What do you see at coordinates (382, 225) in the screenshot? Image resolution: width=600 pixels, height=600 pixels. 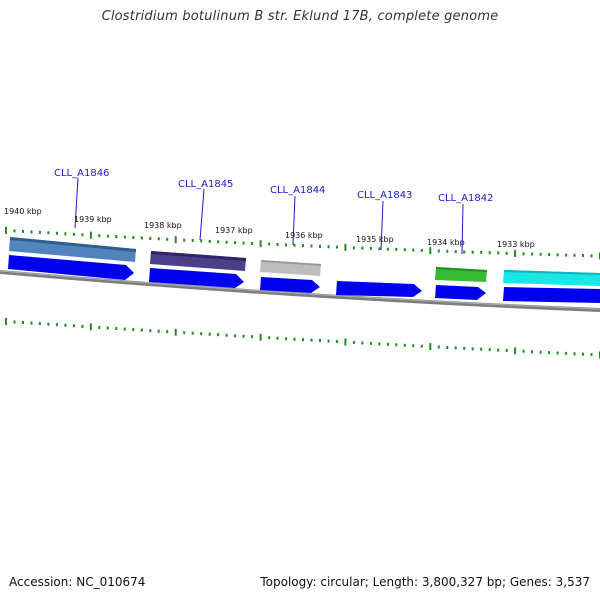 I see `leader-CLL_A1843` at bounding box center [382, 225].